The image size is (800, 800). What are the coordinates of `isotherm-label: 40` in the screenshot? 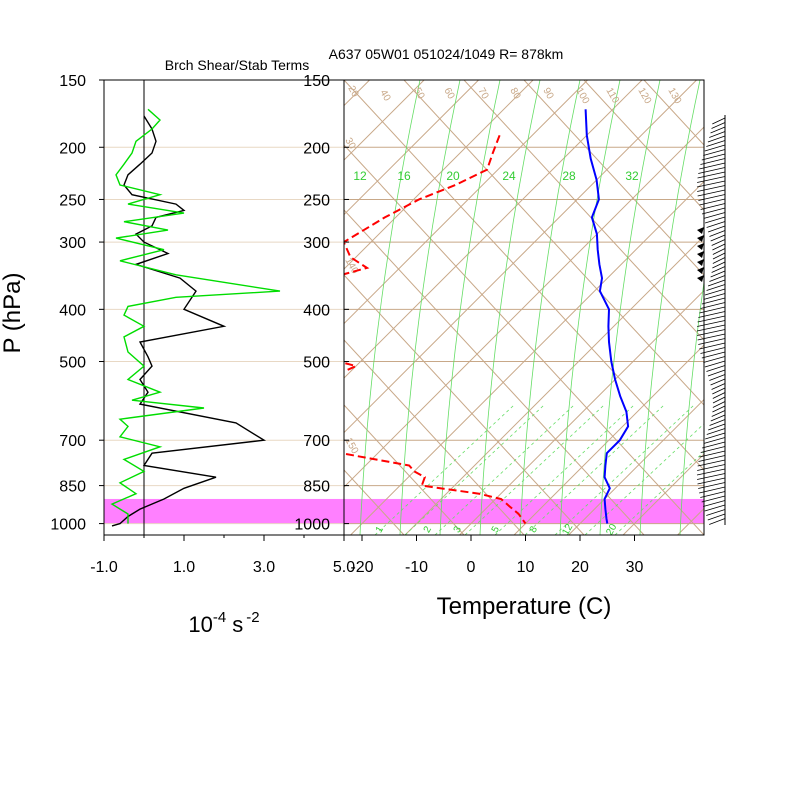 It's located at (384, 96).